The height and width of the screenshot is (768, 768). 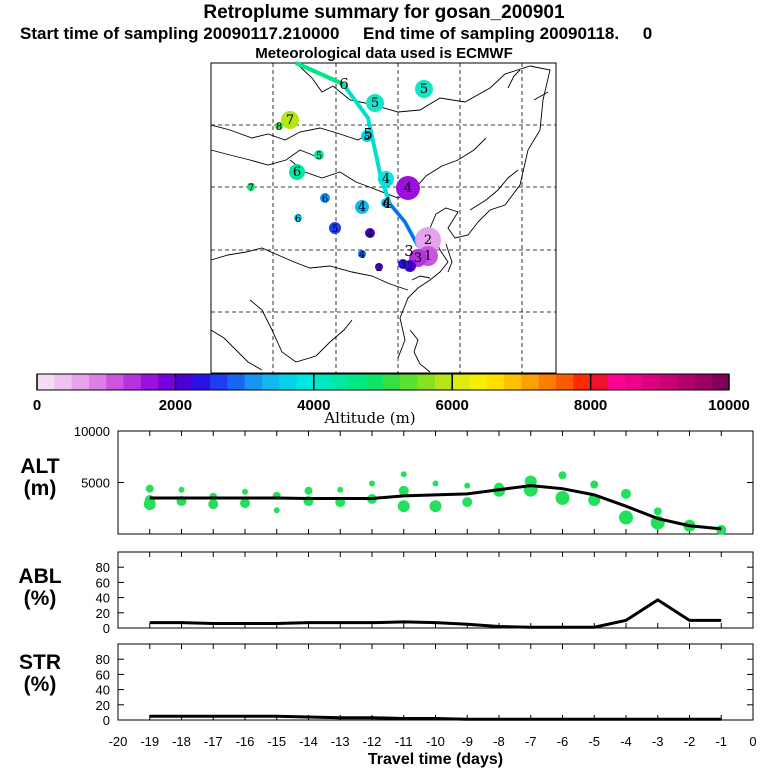 I want to click on str-axis-label: STR (%), so click(x=40, y=673).